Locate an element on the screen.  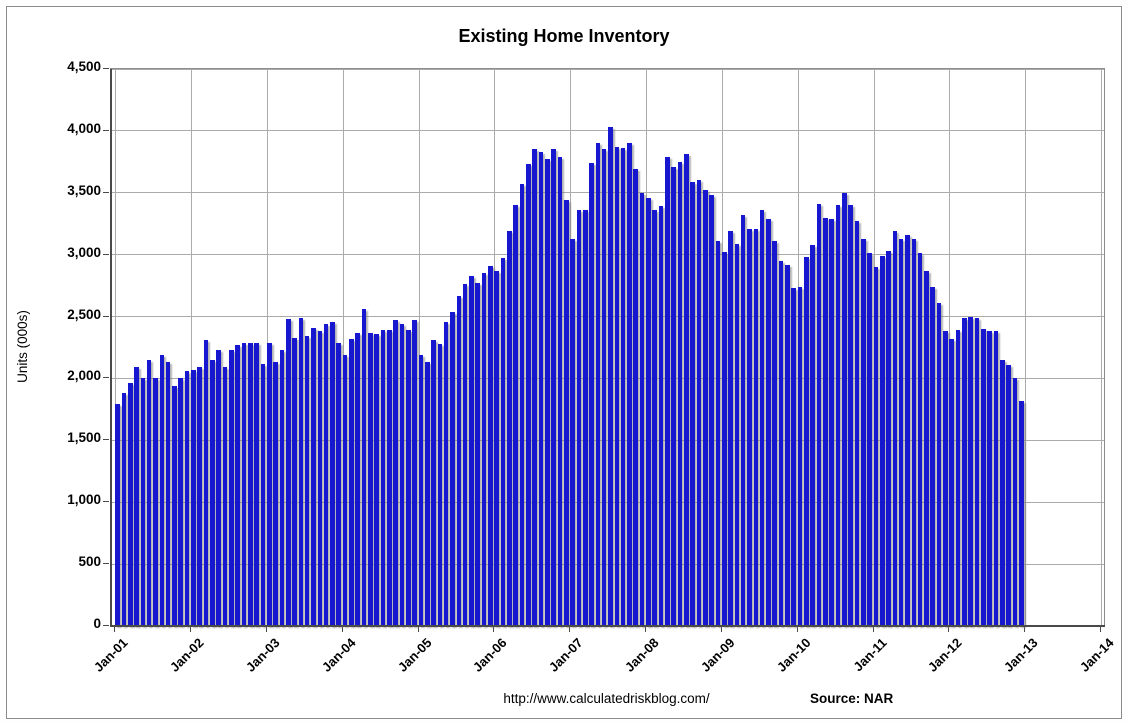
y-tick-label: 3,500 is located at coordinates (84, 190).